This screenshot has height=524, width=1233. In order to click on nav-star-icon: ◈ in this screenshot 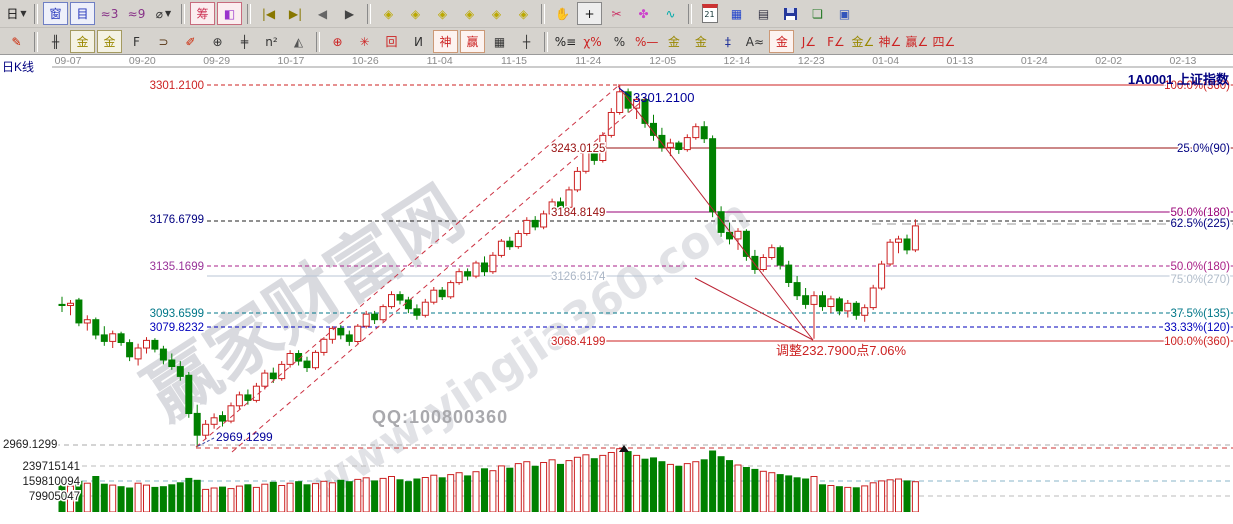, I will do `click(496, 13)`.